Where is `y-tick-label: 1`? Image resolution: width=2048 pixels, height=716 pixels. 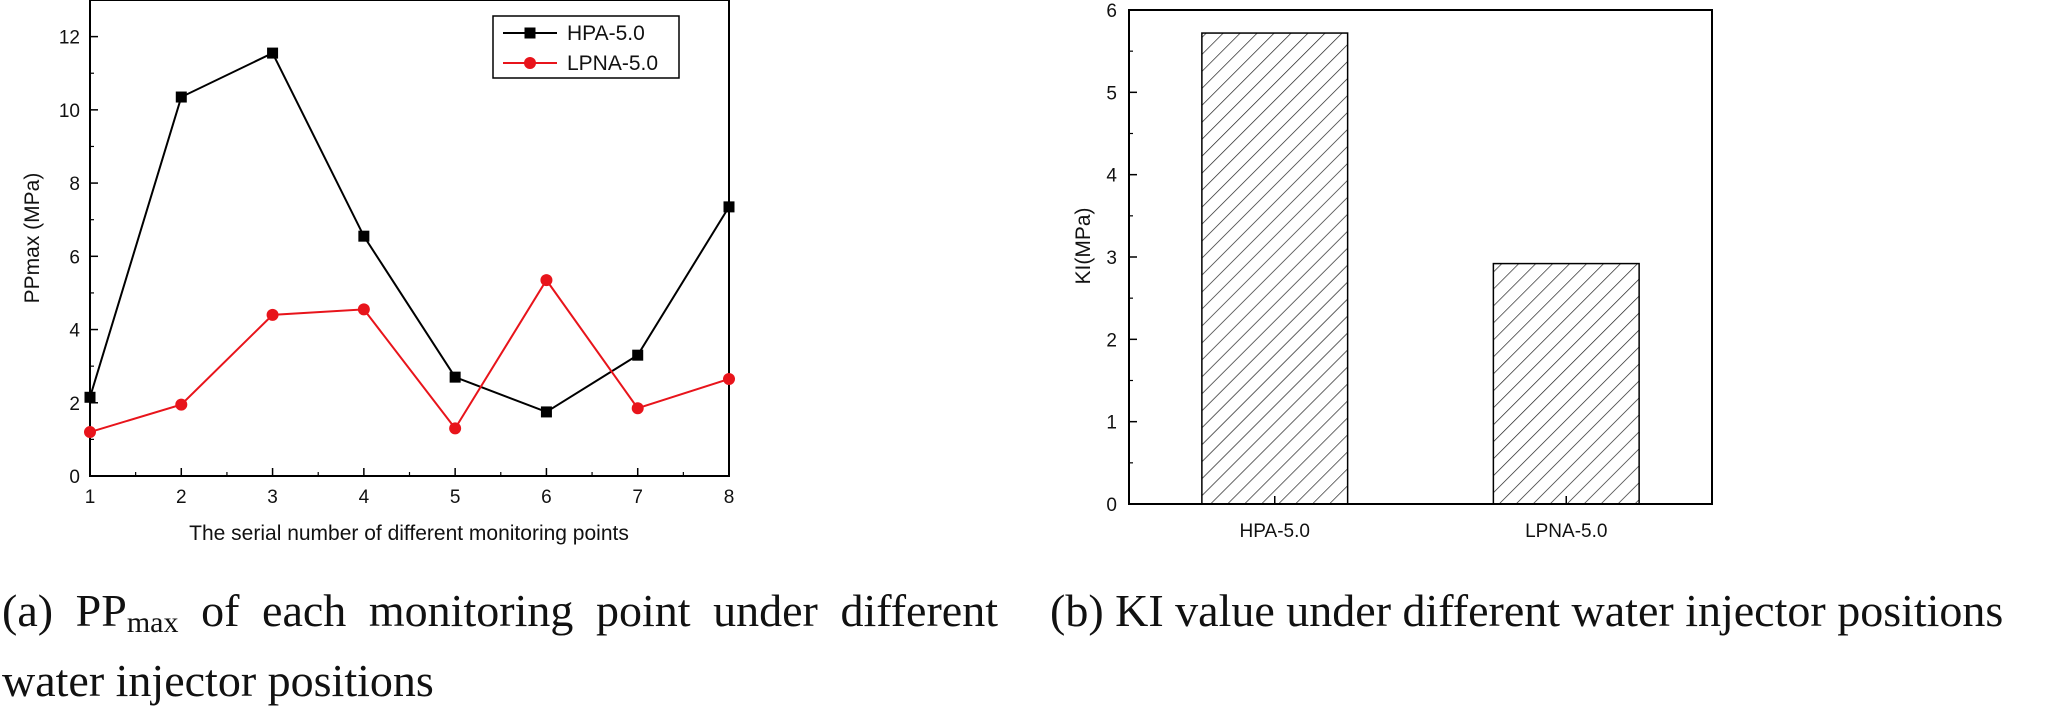 y-tick-label: 1 is located at coordinates (1111, 423).